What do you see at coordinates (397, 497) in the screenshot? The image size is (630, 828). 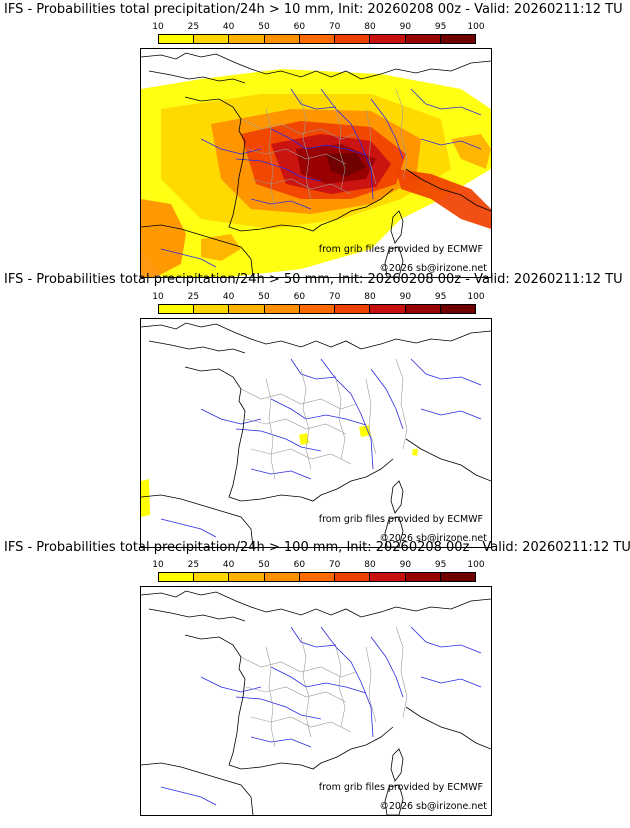 I see `corsica-coastline` at bounding box center [397, 497].